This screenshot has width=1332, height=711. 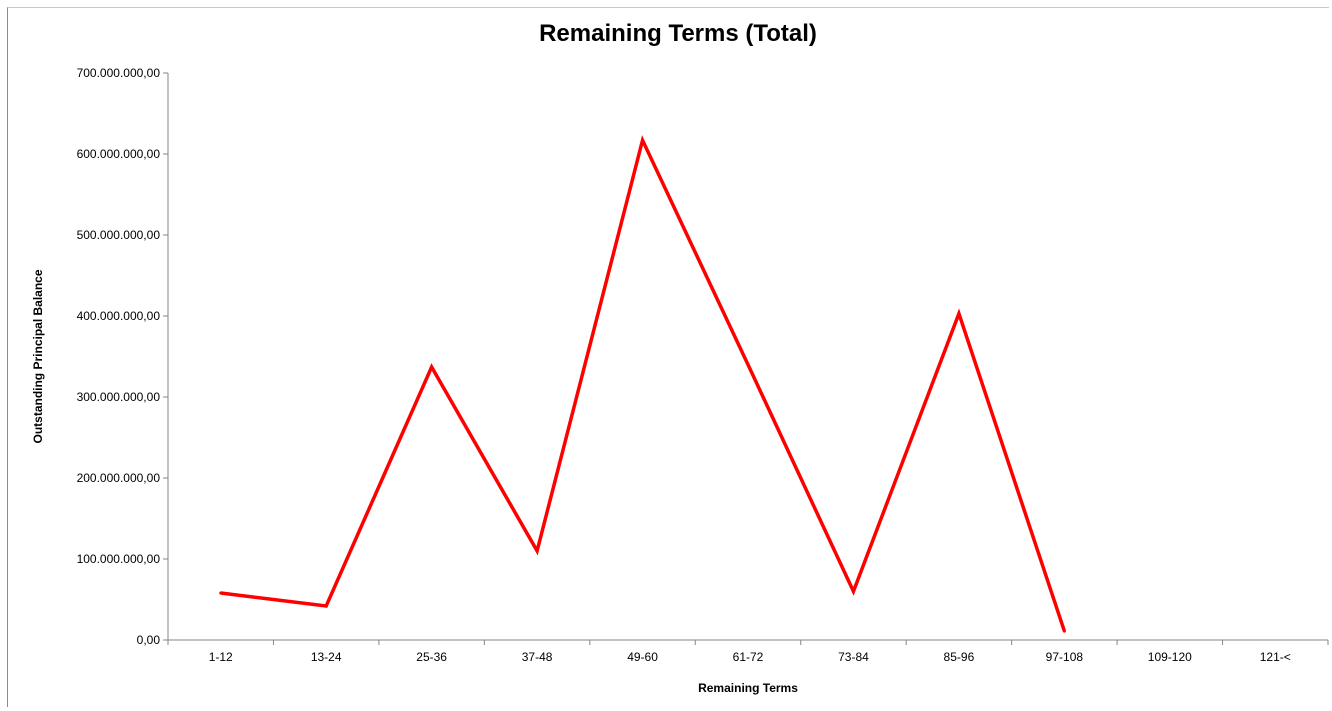 What do you see at coordinates (38, 356) in the screenshot?
I see `y-axis-title: Outstanding Principal Balance` at bounding box center [38, 356].